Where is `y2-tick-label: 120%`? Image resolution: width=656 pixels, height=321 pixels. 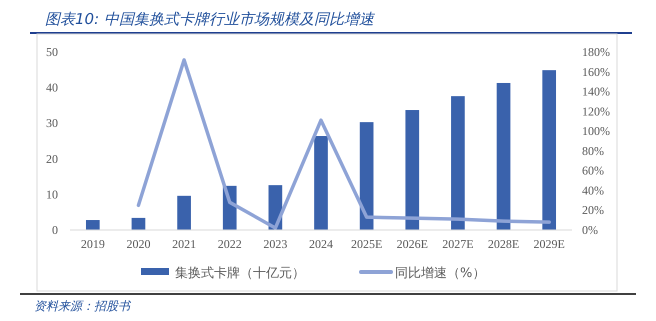 y2-tick-label: 120% is located at coordinates (596, 111).